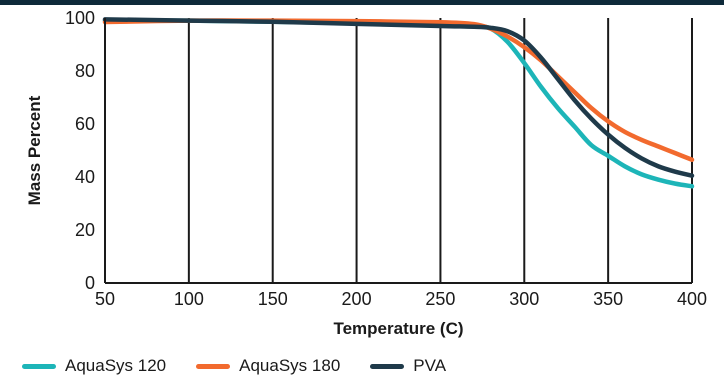  I want to click on x-axis-title: Temperature (C), so click(398, 328).